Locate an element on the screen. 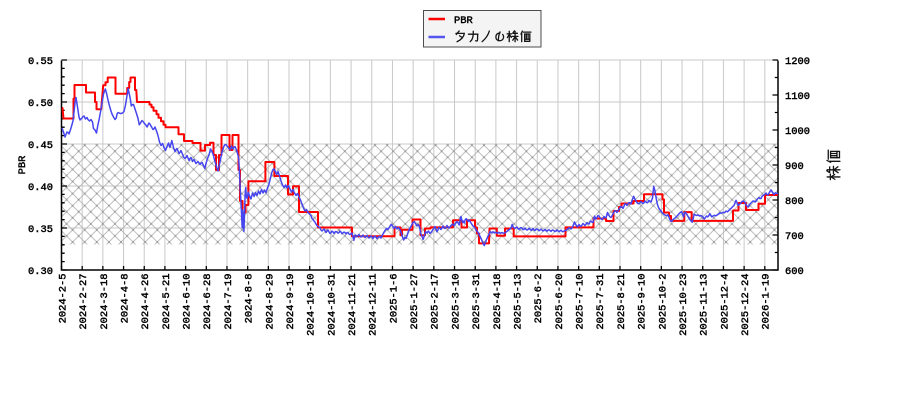 Image resolution: width=900 pixels, height=400 pixels. svg-text: 2024-5-21 is located at coordinates (167, 302).